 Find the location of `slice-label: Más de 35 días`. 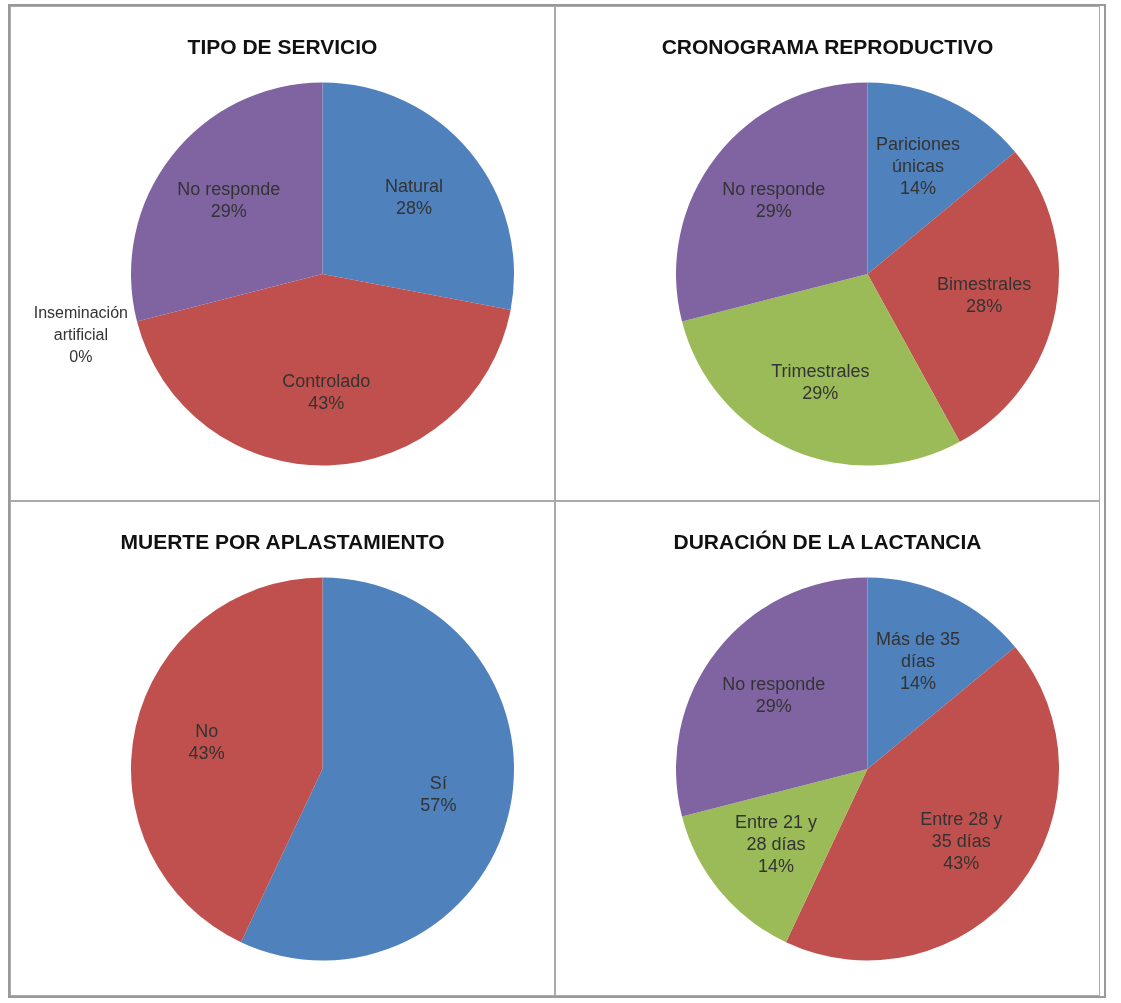

slice-label: Más de 35 días is located at coordinates (918, 649).